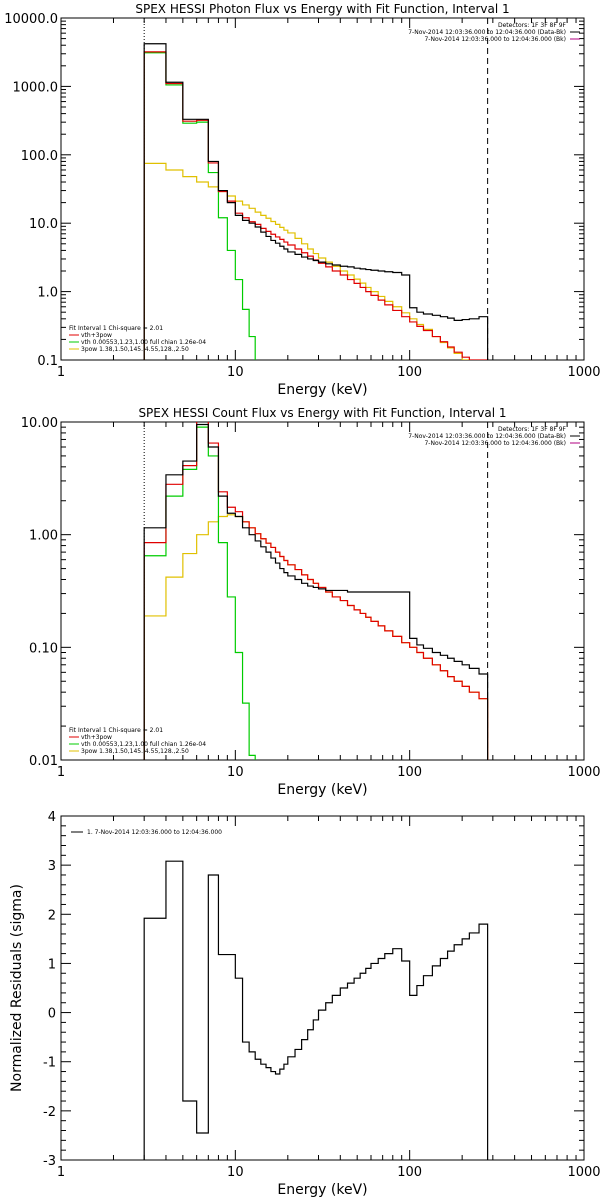 The width and height of the screenshot is (600, 1204). What do you see at coordinates (43, 761) in the screenshot?
I see `y-tick-label: 0.01` at bounding box center [43, 761].